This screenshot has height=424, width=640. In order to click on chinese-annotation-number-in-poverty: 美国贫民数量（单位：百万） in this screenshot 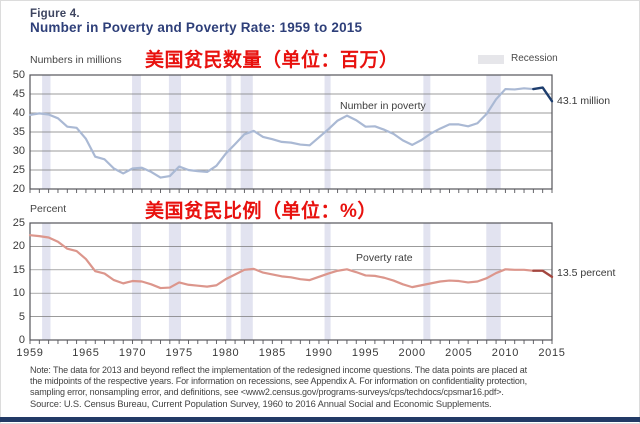, I will do `click(272, 60)`.